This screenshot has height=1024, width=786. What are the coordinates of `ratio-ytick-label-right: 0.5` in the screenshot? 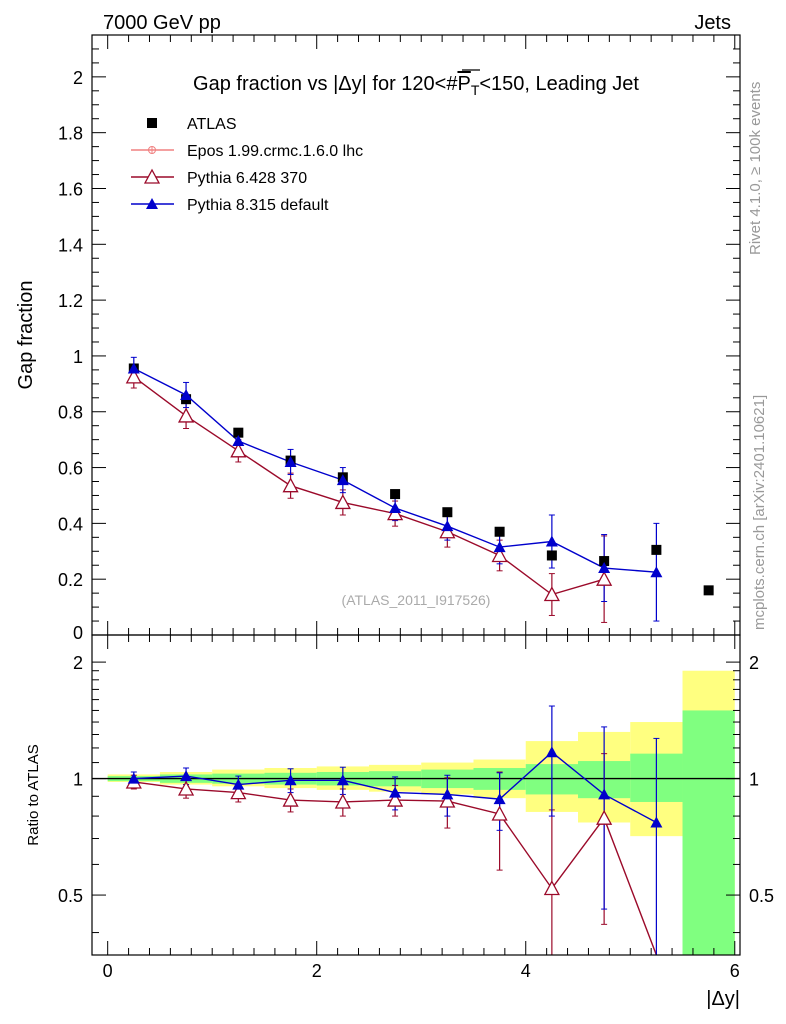 It's located at (761, 896).